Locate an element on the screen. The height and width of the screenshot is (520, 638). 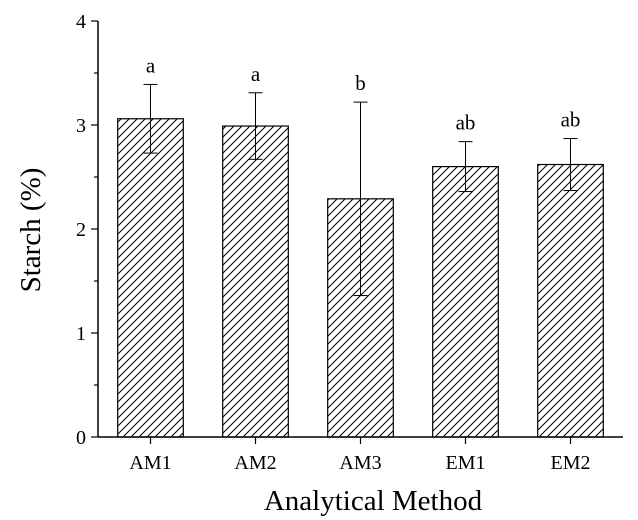
x-tick-label: EM2 is located at coordinates (571, 463).